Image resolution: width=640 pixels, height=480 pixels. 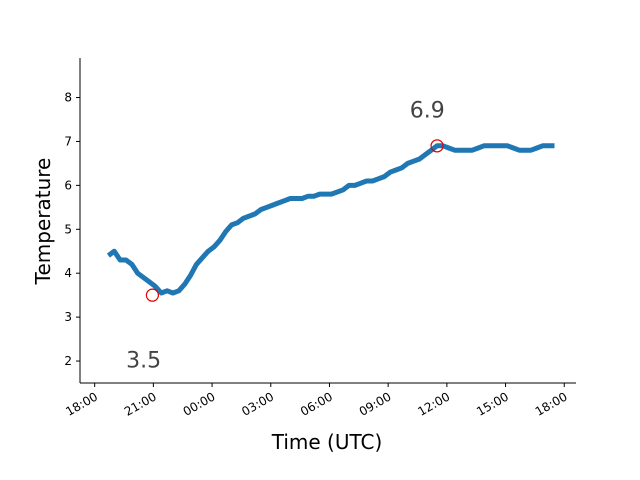 What do you see at coordinates (68, 229) in the screenshot?
I see `y-tick-label: 5` at bounding box center [68, 229].